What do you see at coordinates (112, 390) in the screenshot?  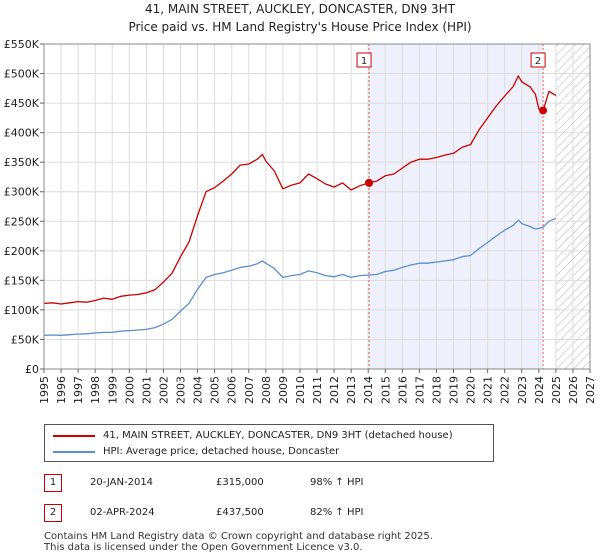 I see `x-tick-label: 1999` at bounding box center [112, 390].